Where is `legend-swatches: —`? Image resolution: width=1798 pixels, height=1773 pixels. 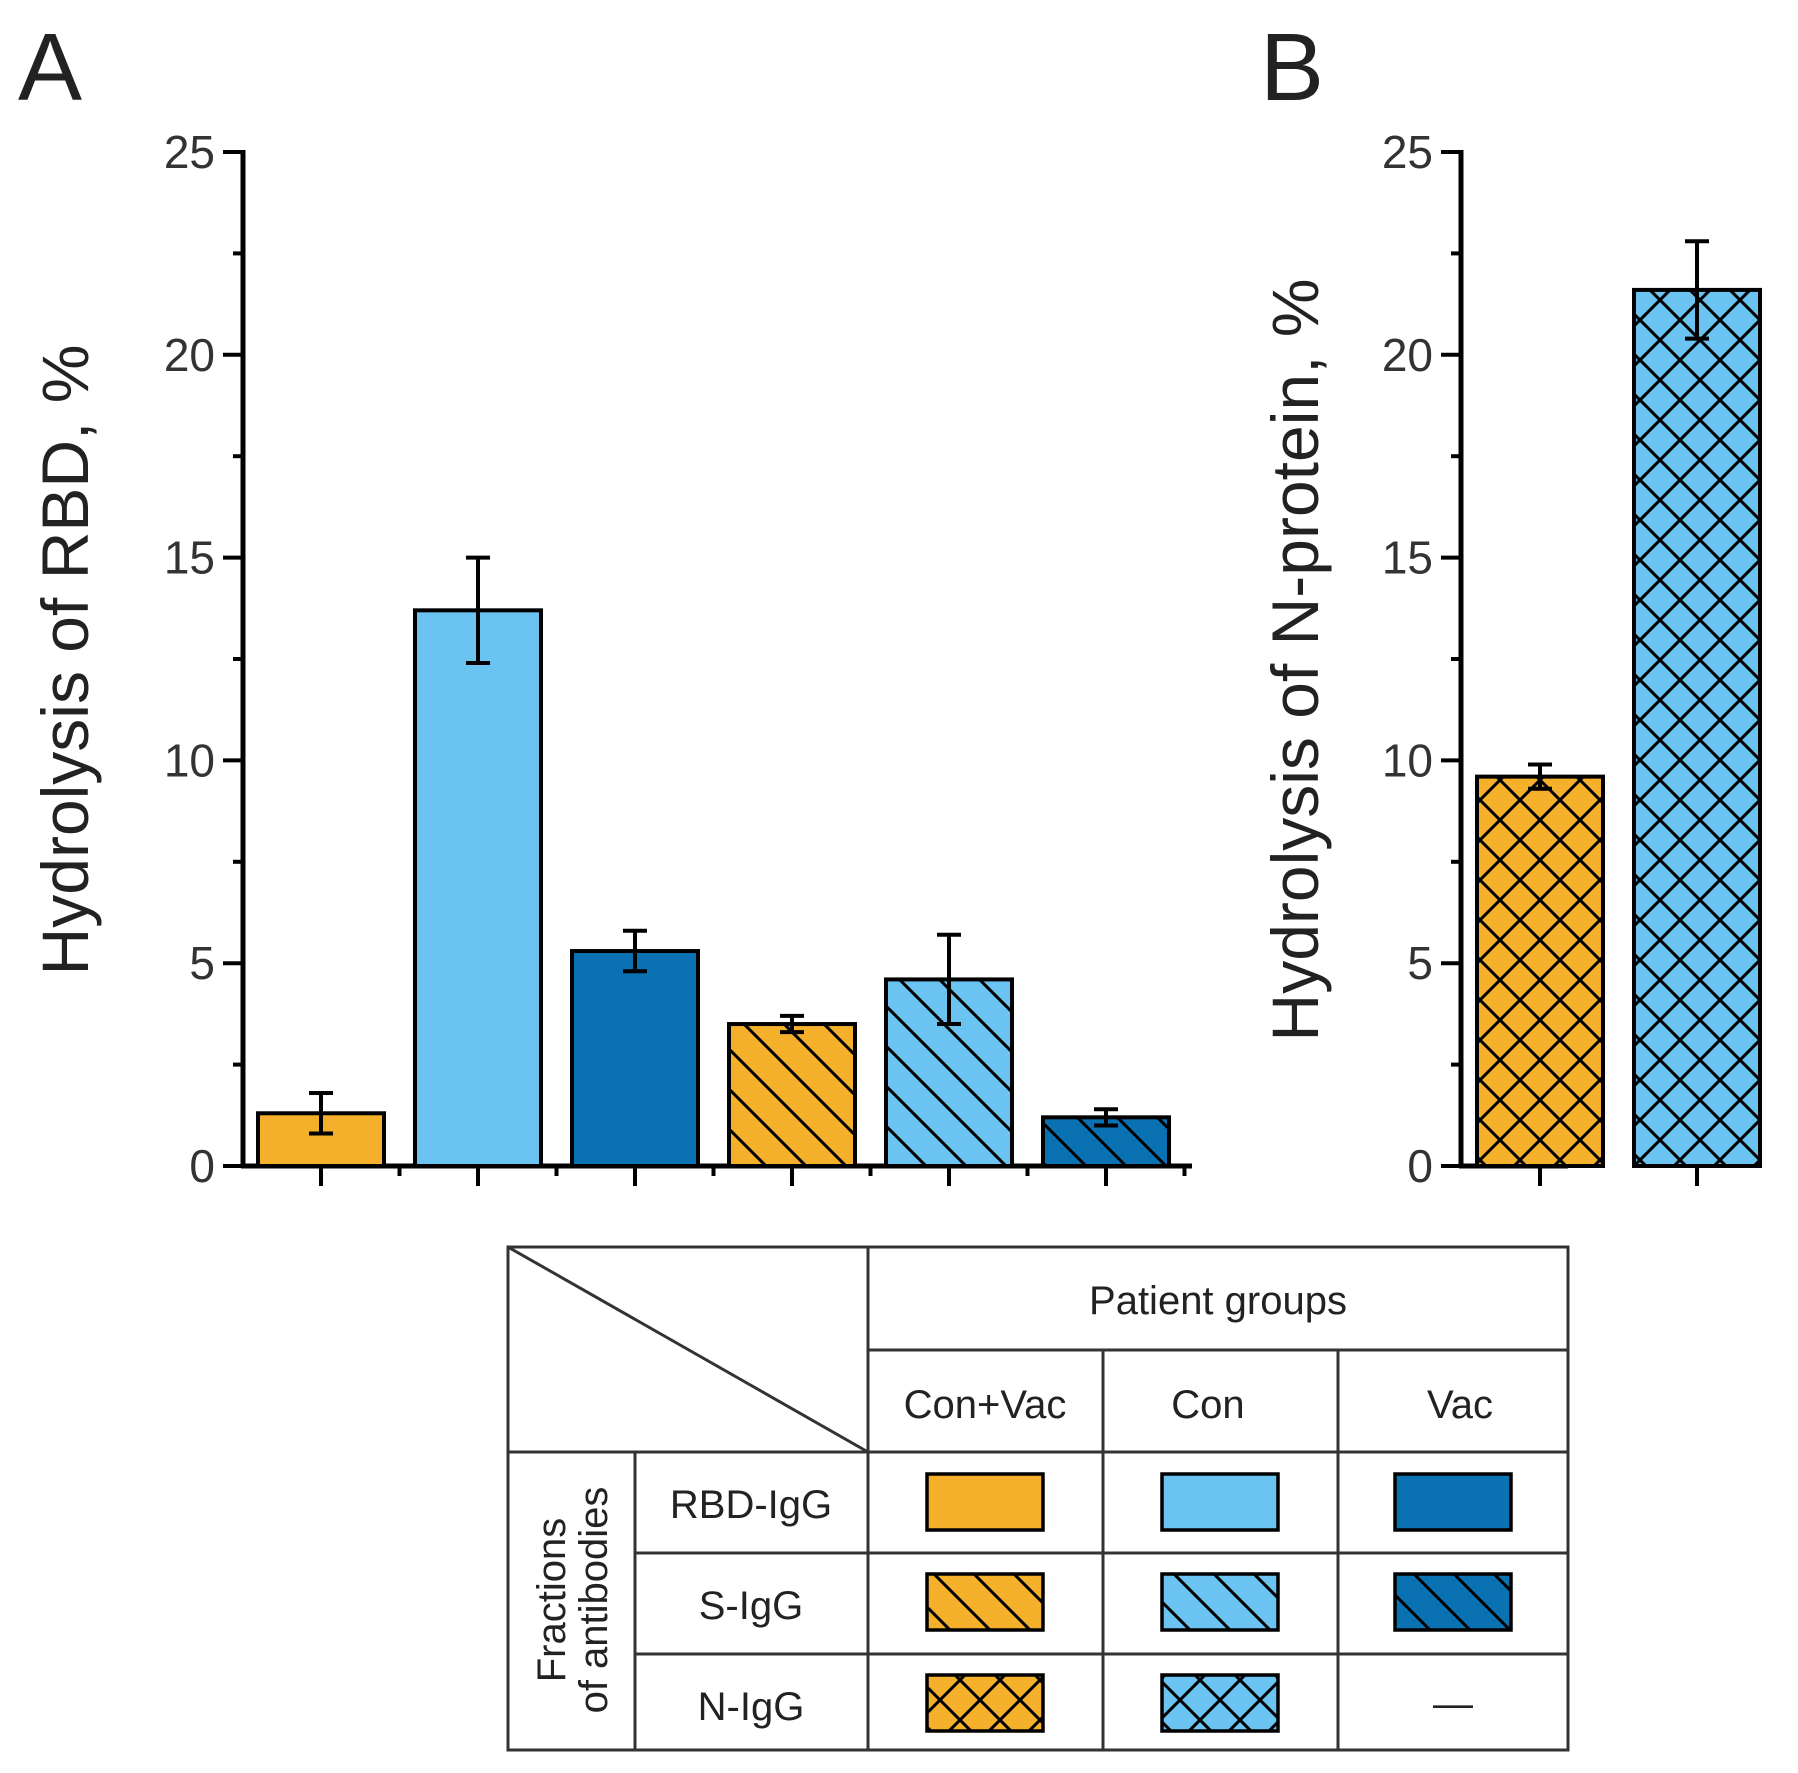 legend-swatches: — is located at coordinates (1219, 1602).